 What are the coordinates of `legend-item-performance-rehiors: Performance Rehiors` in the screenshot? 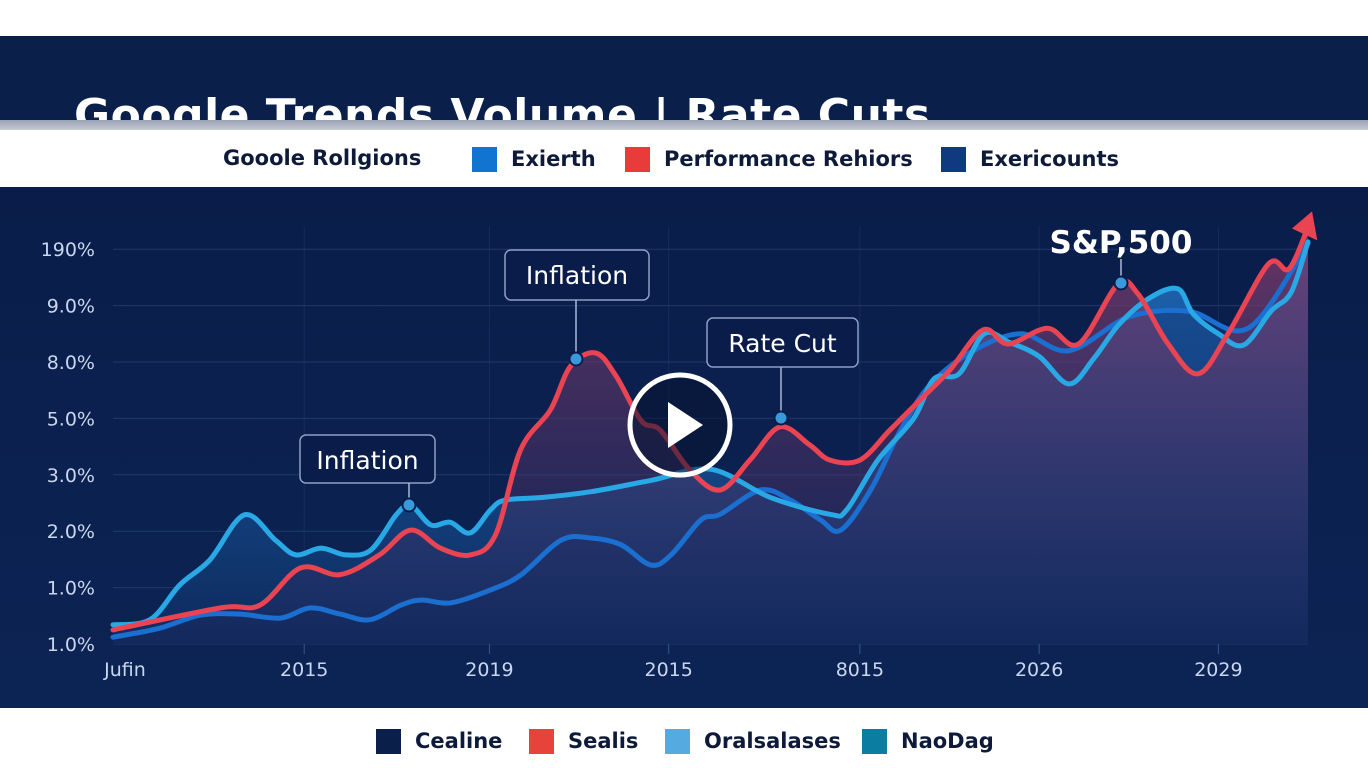 It's located at (769, 159).